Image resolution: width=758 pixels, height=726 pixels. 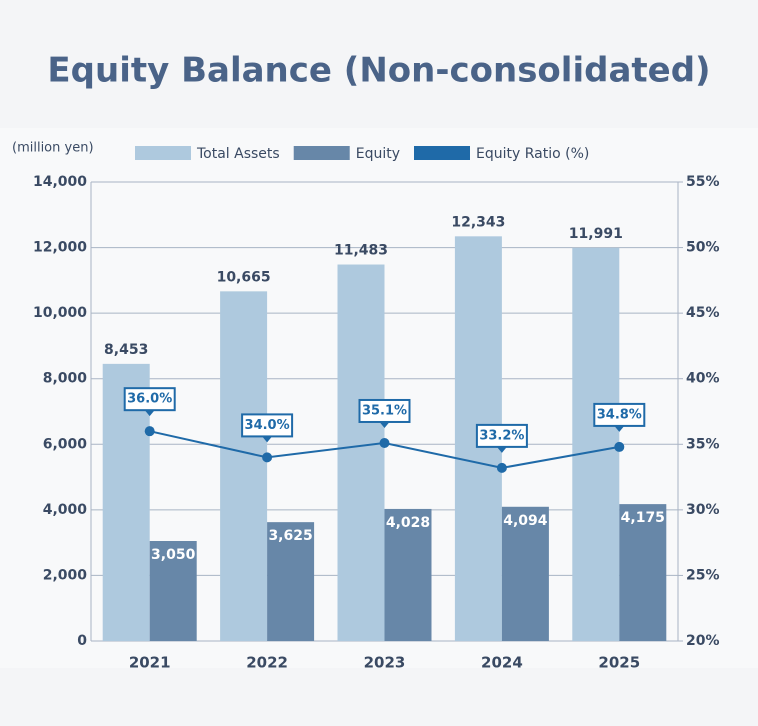 What do you see at coordinates (65, 379) in the screenshot?
I see `y-tick-label: 8,000` at bounding box center [65, 379].